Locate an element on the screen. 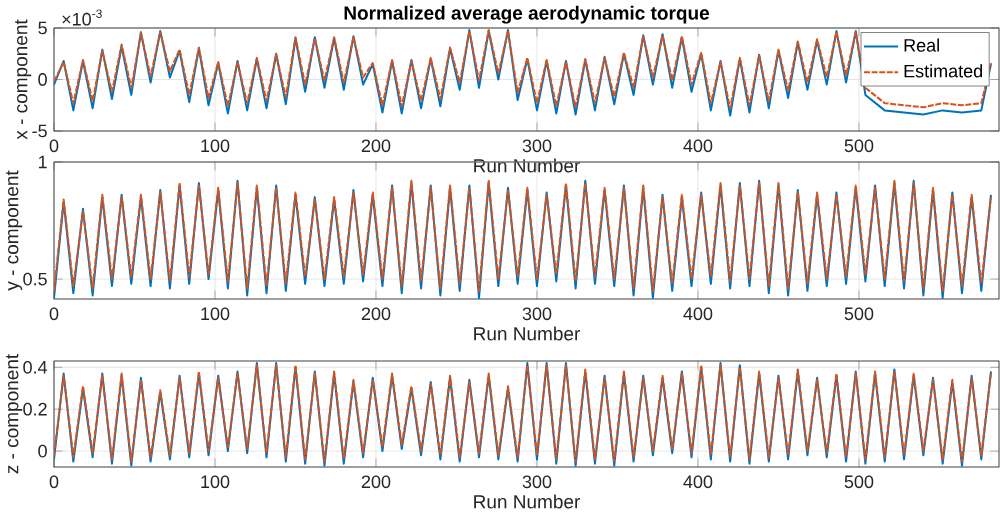  y-tick-label: 0.5 is located at coordinates (35, 279).